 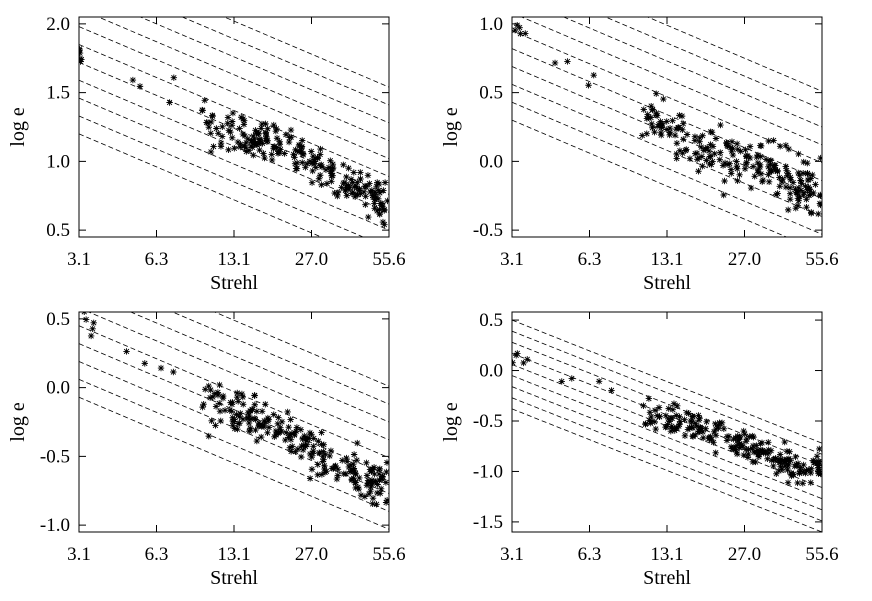 I want to click on y-tick-label: -1.0, so click(x=488, y=471).